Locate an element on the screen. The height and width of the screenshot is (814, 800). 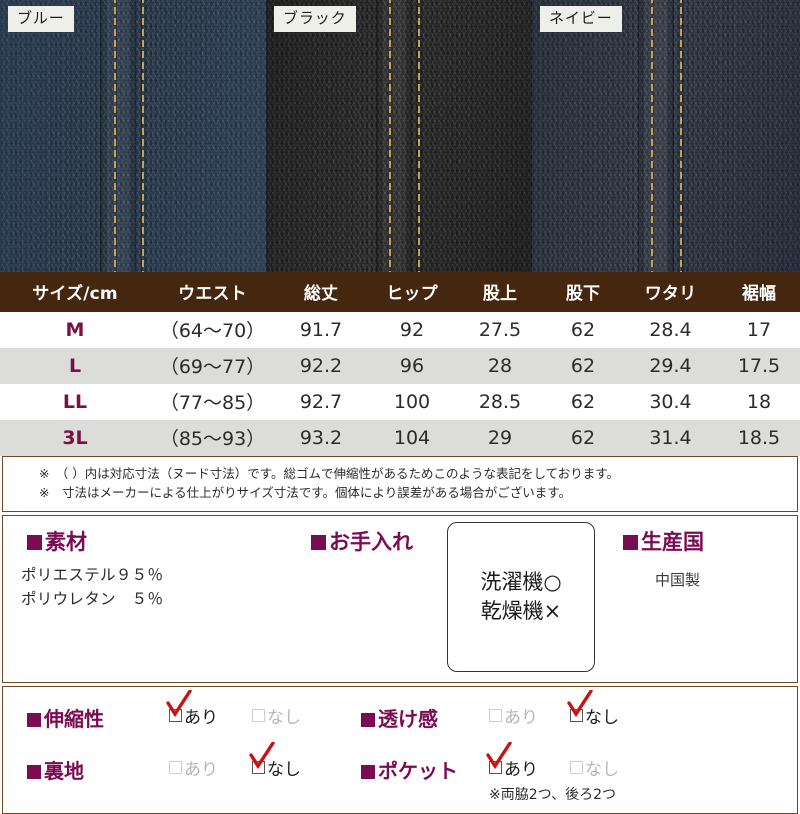
table-row: M （64〜70） 91.7 92 27.5 62 28.4 17 is located at coordinates (400, 330).